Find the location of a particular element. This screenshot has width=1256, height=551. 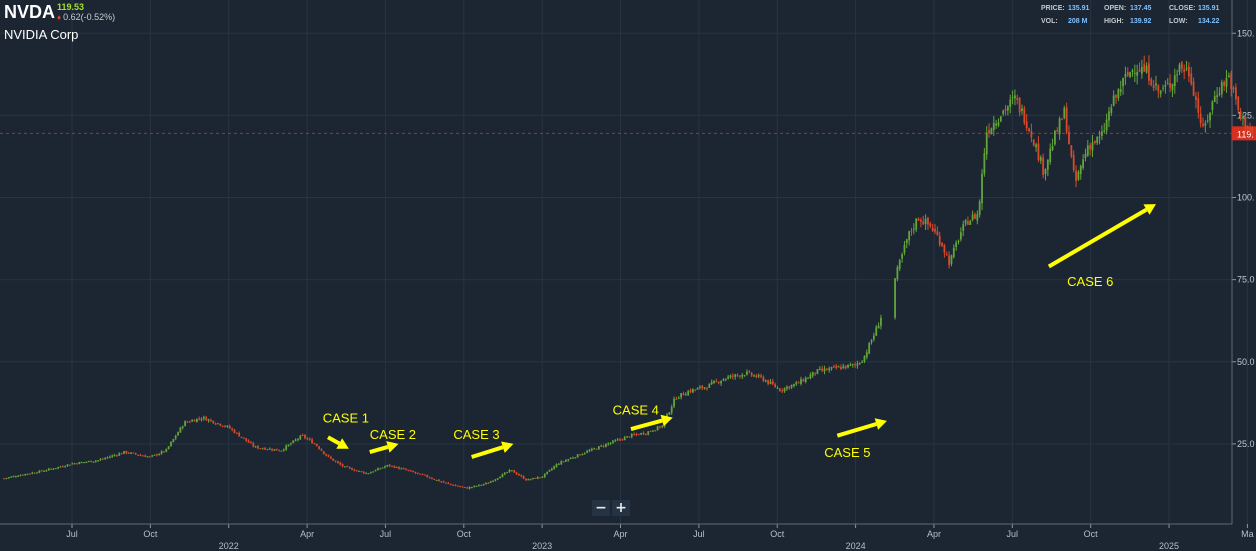

close-value: 135.91 is located at coordinates (1209, 8).